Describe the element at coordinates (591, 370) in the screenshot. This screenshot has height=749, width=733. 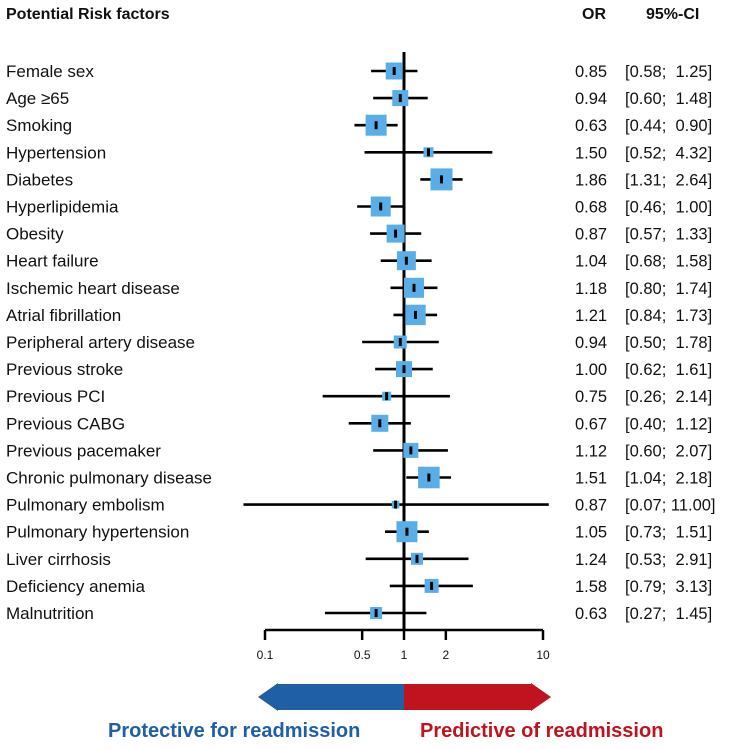
I see `or-value: 1.00` at that location.